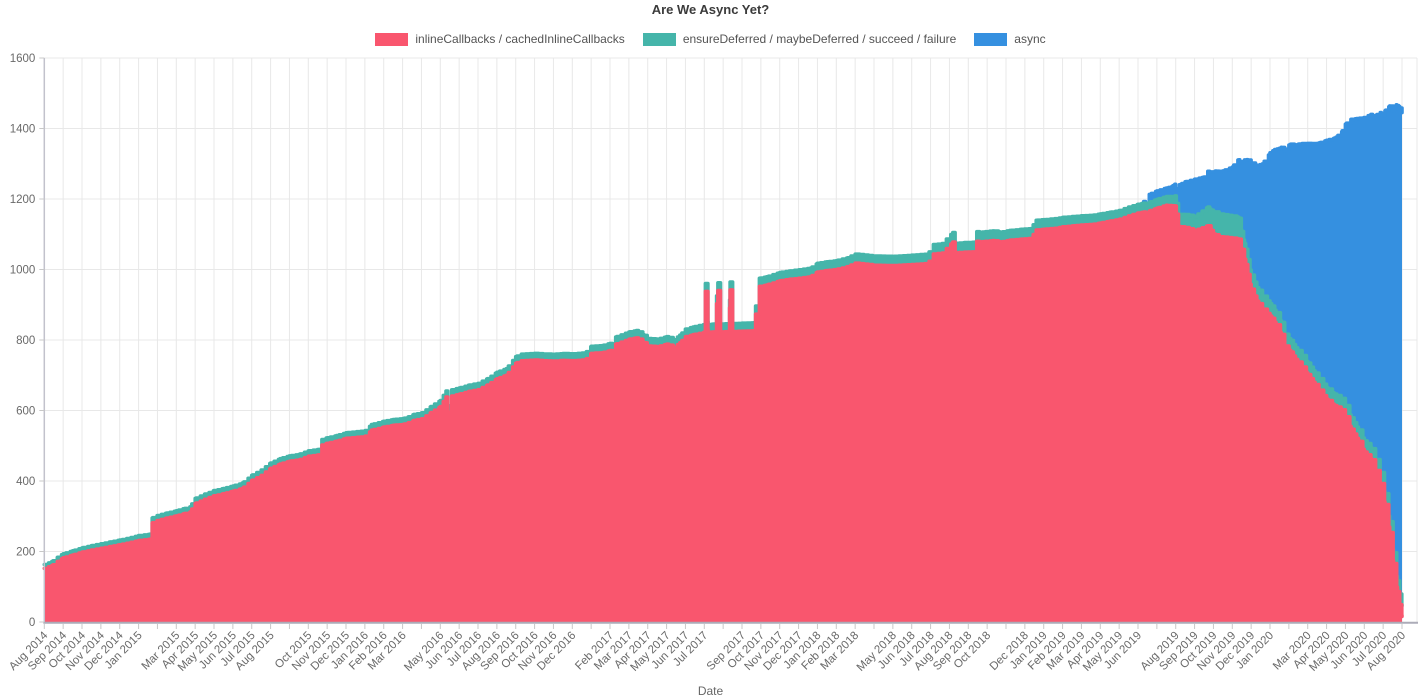  I want to click on legend-item-async: async, so click(1010, 39).